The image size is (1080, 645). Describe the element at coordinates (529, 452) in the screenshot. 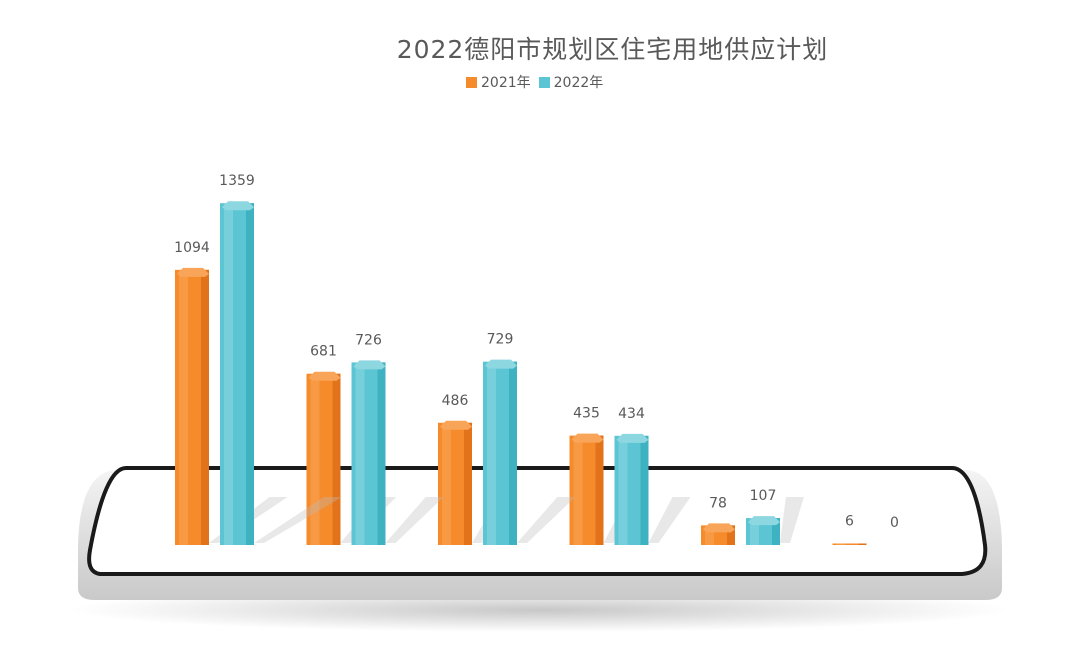

I see `bar-2022年-2` at that location.